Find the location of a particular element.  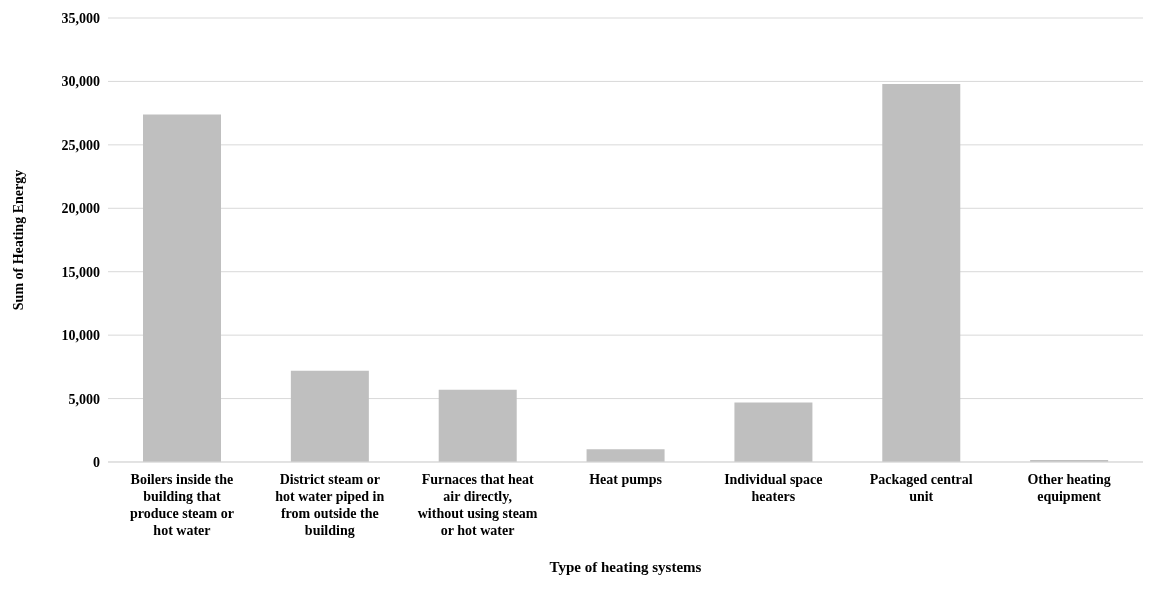

y-tick-label: 20,000 is located at coordinates (80, 209).